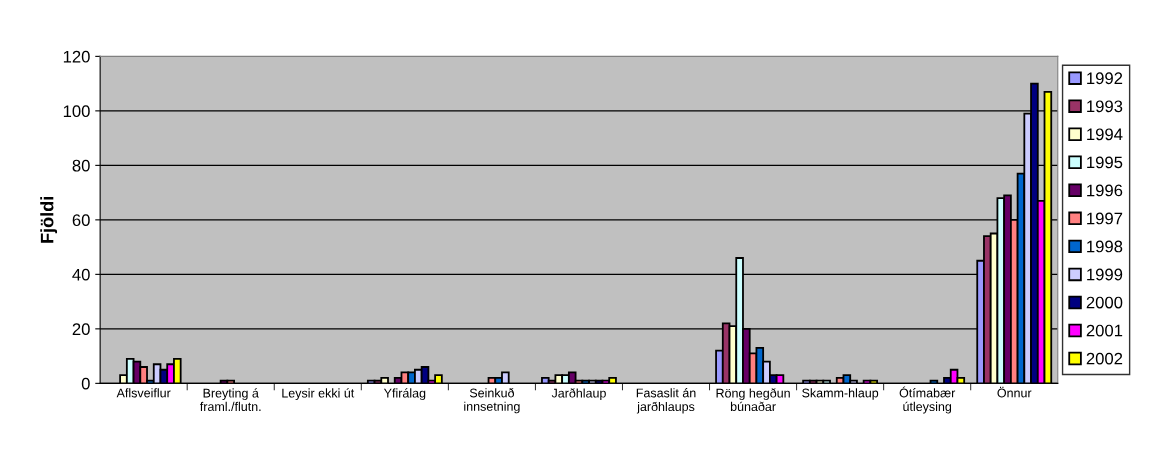  I want to click on y-tick-label: 120, so click(76, 56).